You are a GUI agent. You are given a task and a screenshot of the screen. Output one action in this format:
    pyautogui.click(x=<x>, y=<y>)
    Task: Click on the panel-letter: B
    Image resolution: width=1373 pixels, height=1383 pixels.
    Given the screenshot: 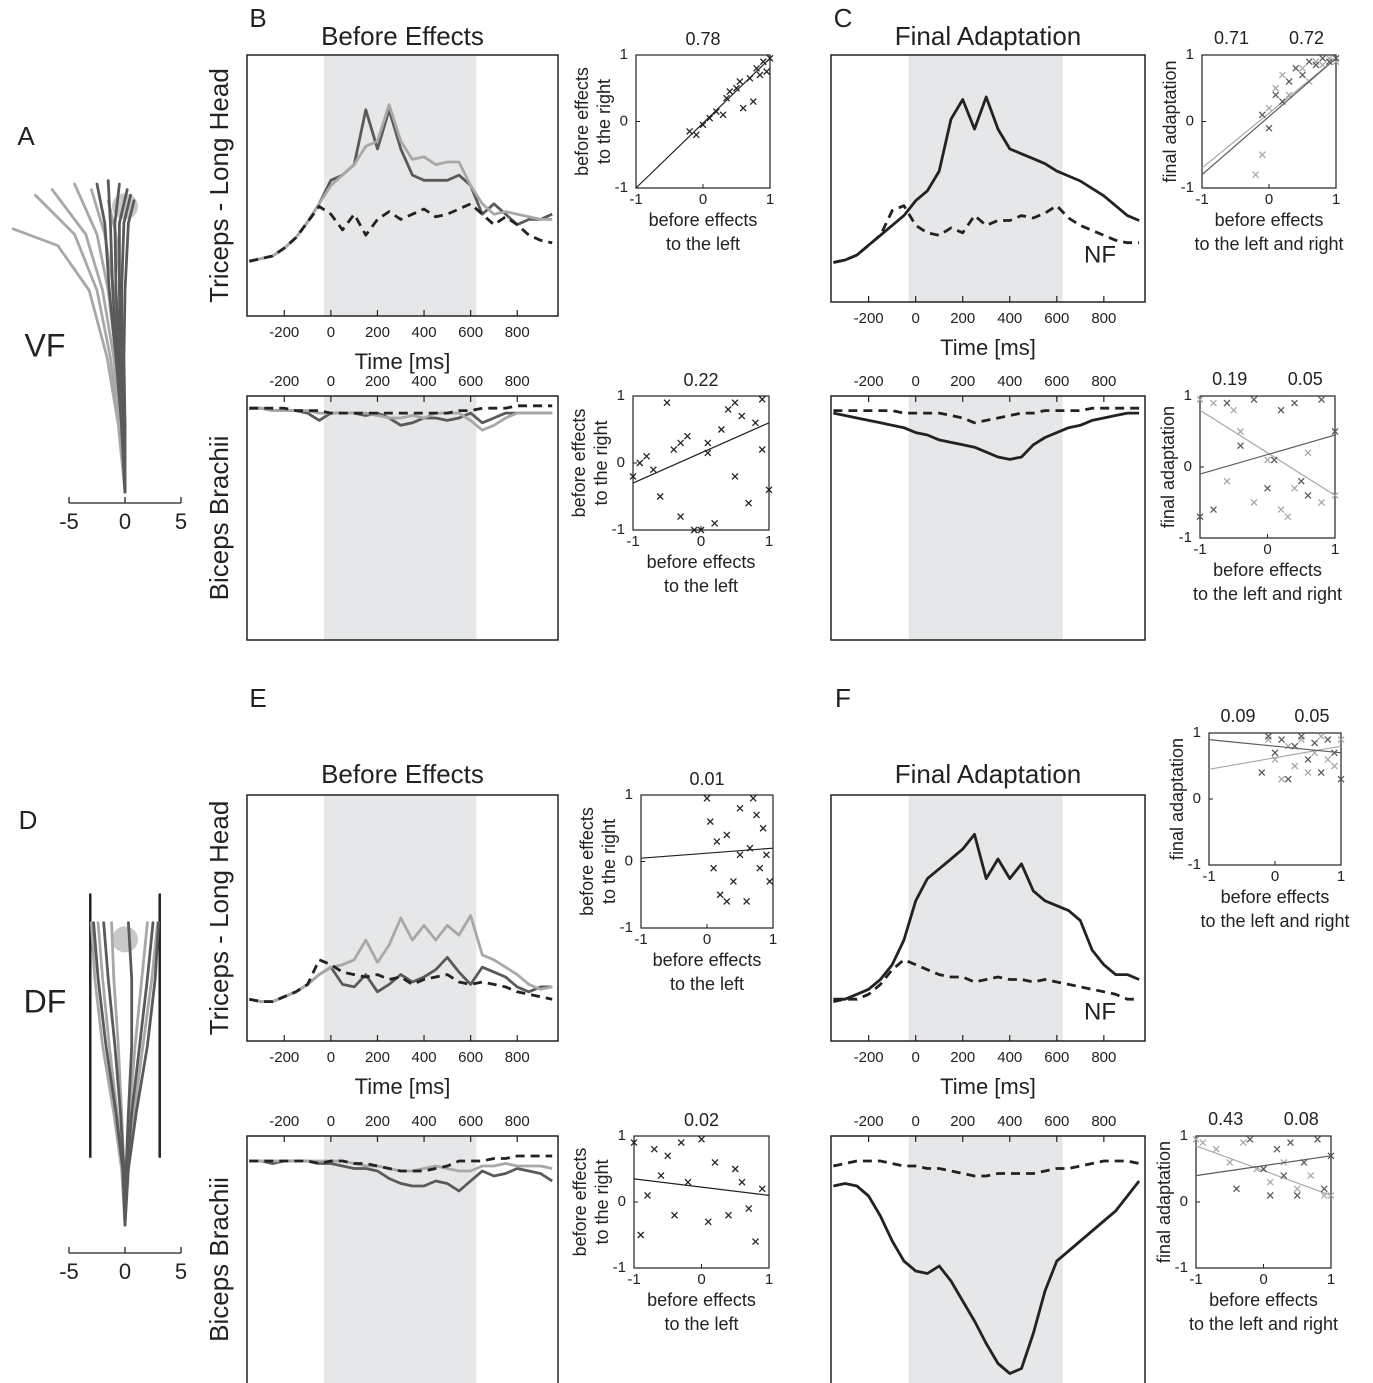 What is the action you would take?
    pyautogui.click(x=257, y=18)
    